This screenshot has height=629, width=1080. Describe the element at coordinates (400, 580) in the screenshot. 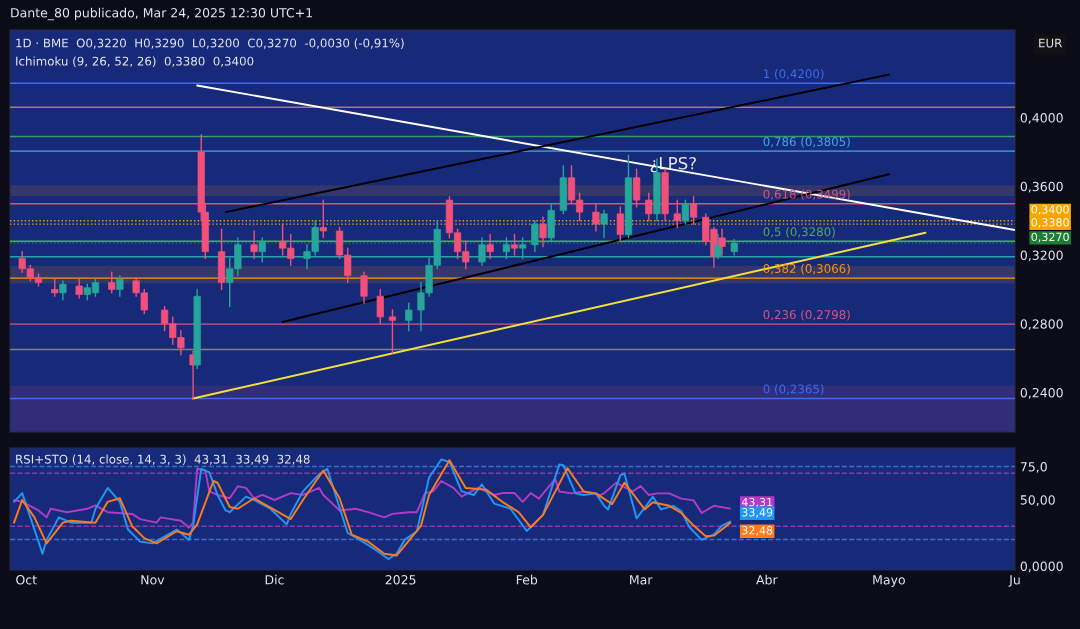

I see `x-tick-label: 2025` at that location.